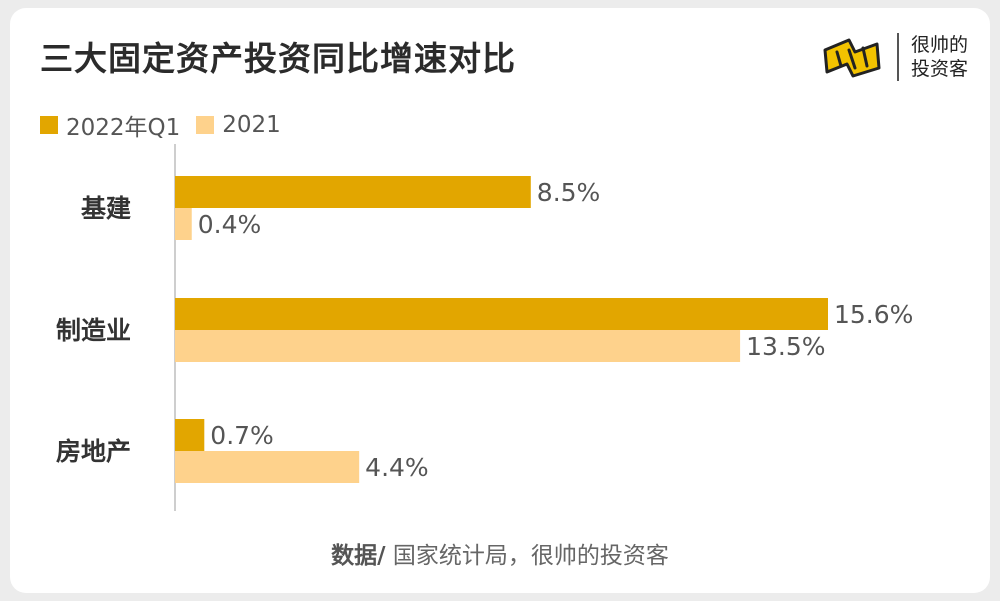 The image size is (1000, 601). I want to click on data-label: 15.6%, so click(873, 314).